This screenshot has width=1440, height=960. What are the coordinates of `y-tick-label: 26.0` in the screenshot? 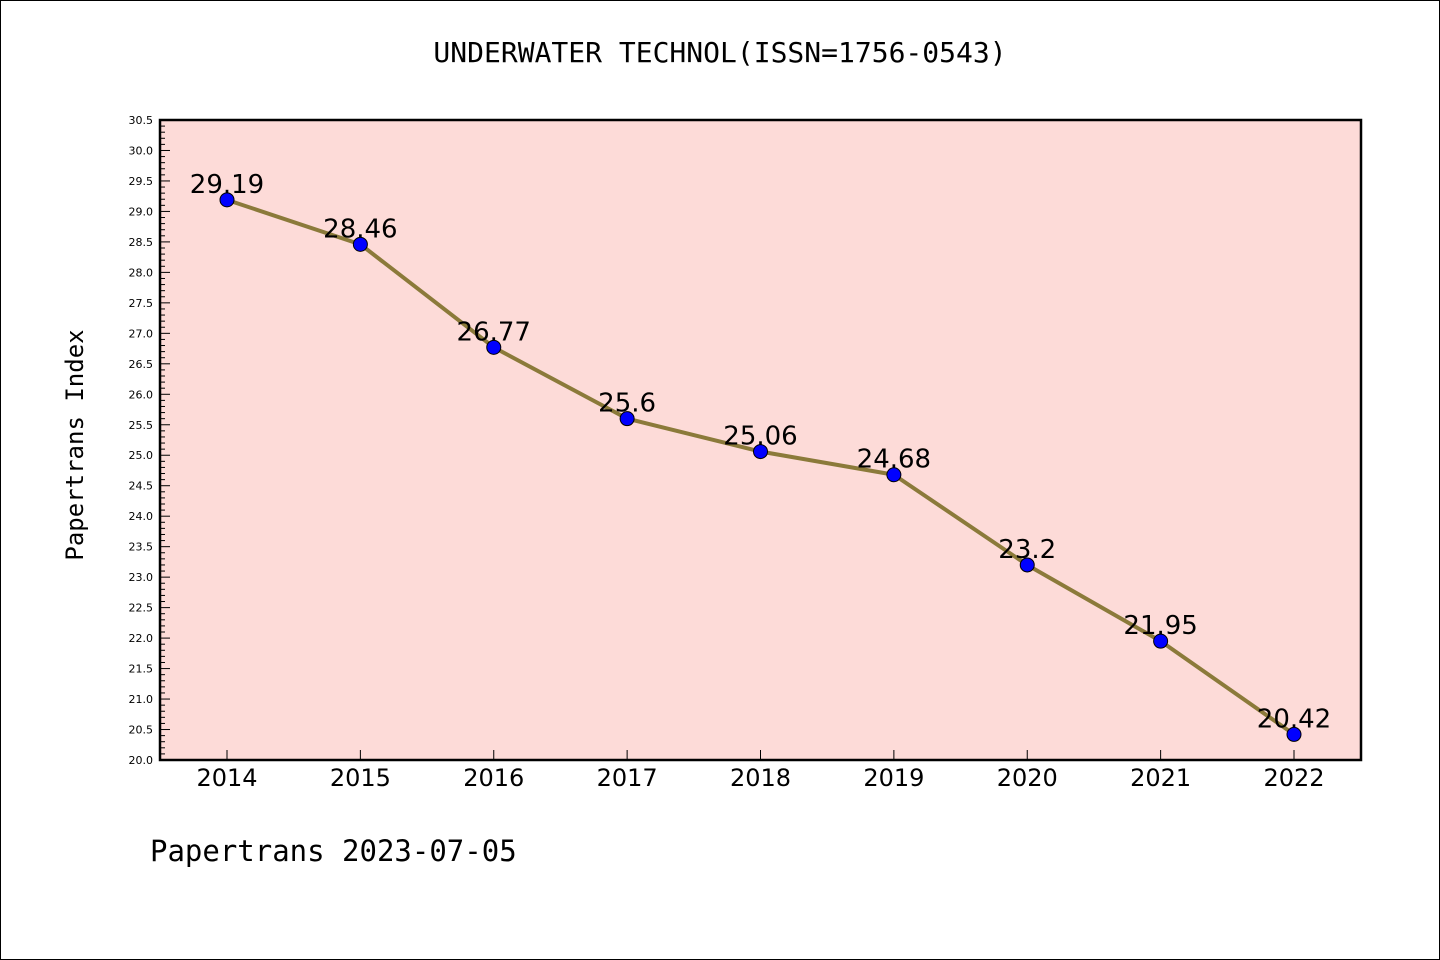 It's located at (141, 394).